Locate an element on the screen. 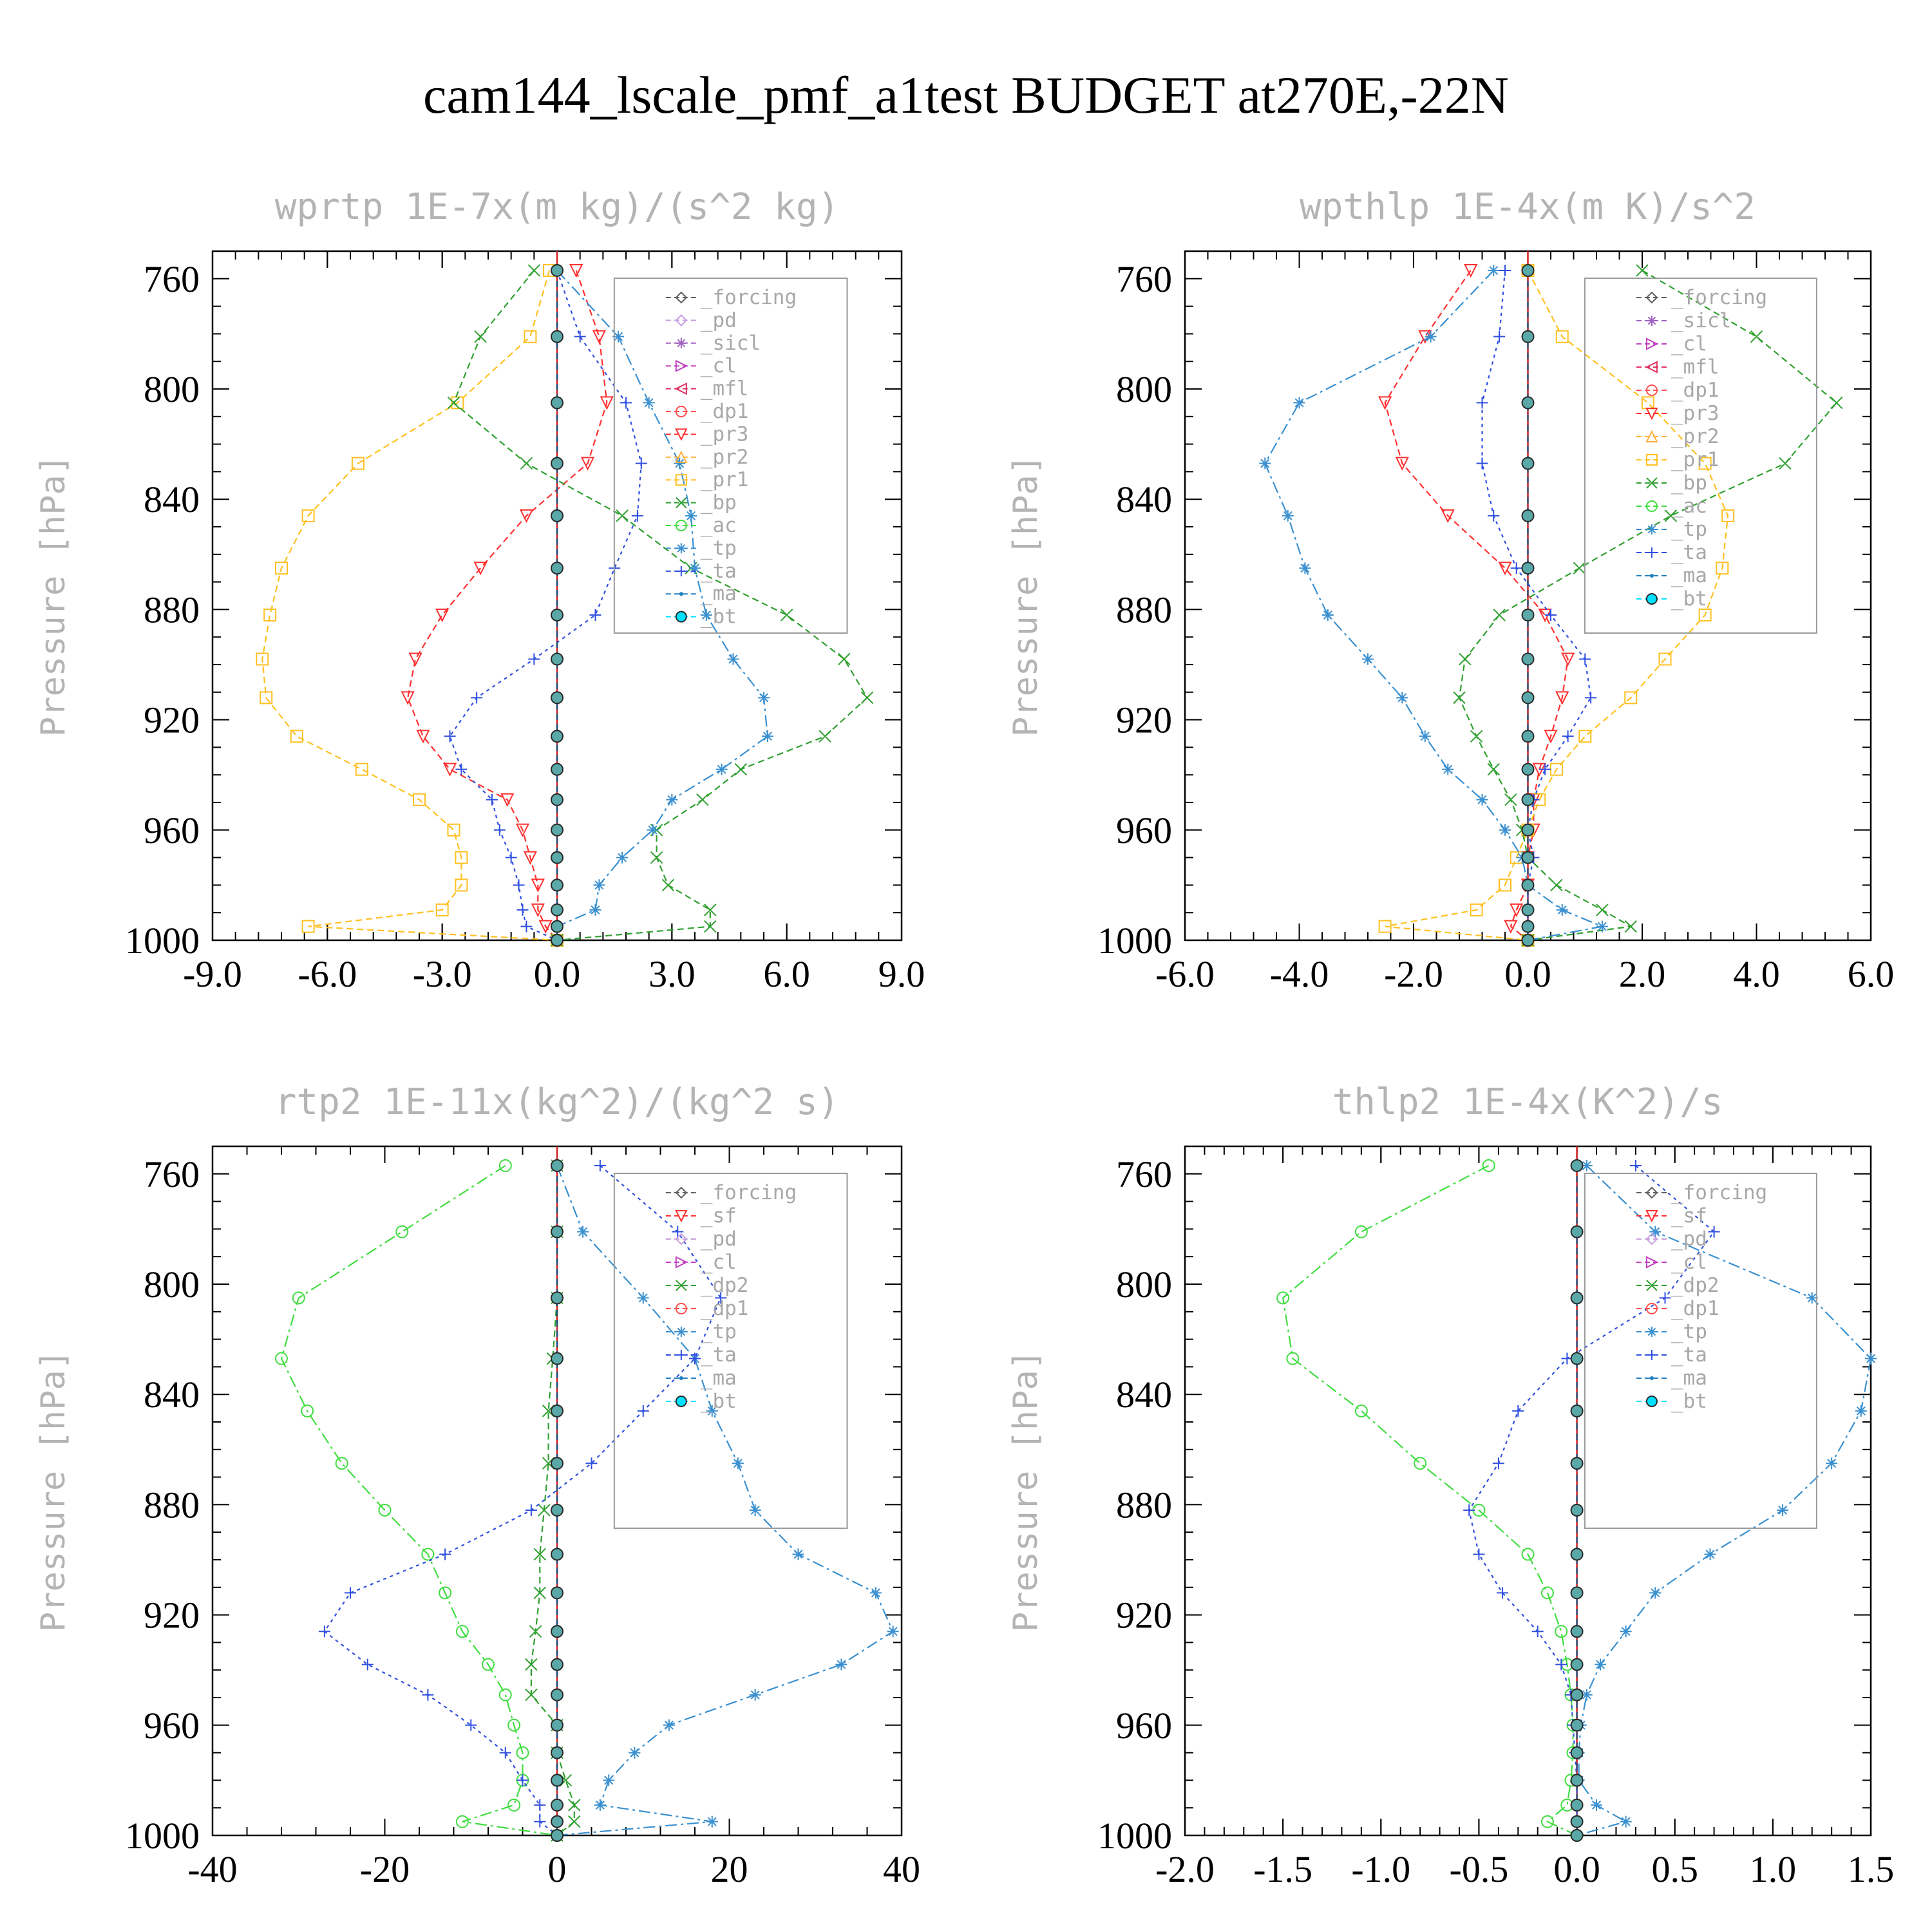 The height and width of the screenshot is (1932, 1932). legend-label: _bt is located at coordinates (719, 617).